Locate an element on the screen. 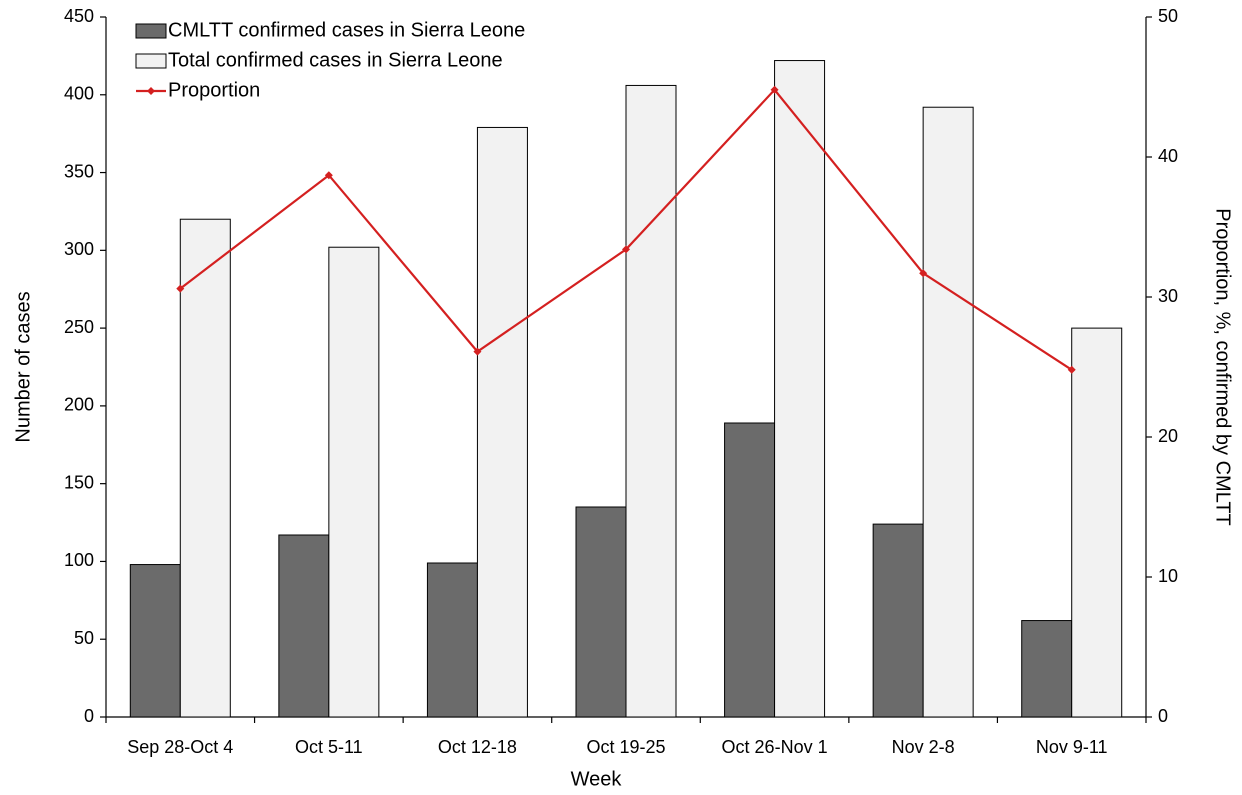 This screenshot has height=795, width=1242. x-tick-label: Oct 5-11 is located at coordinates (329, 747).